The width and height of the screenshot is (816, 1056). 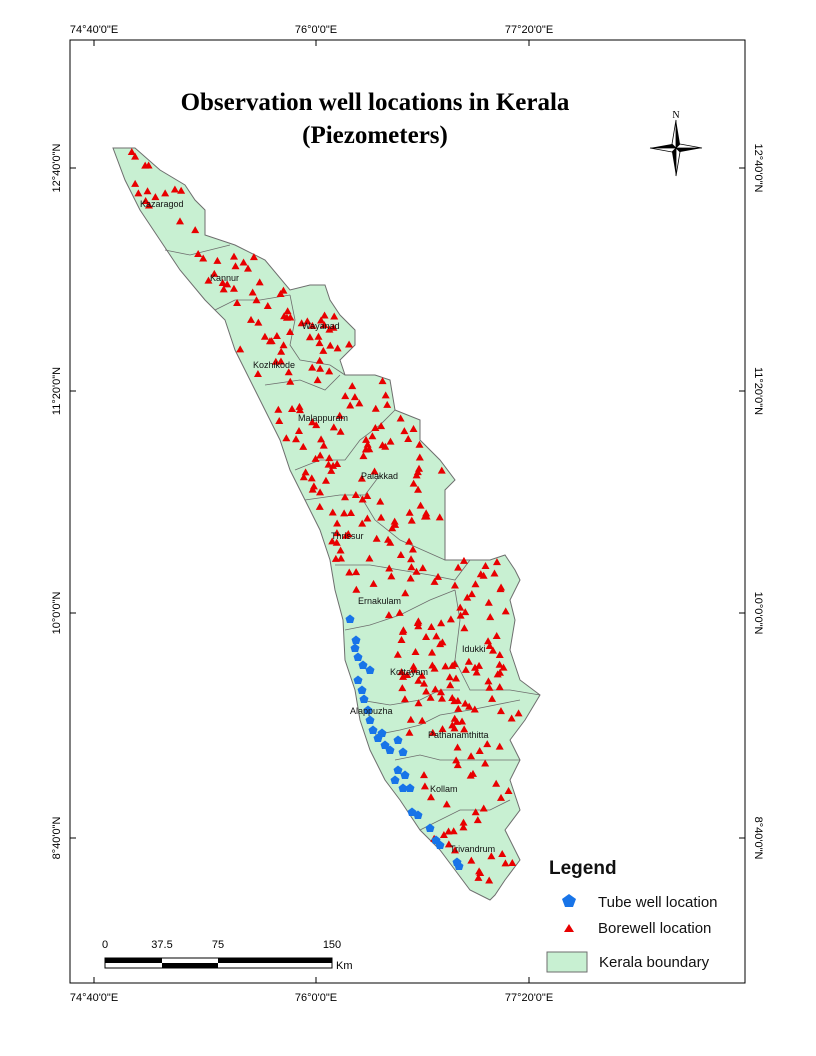 I want to click on district-label-wayanad: Wayanad, so click(x=321, y=326).